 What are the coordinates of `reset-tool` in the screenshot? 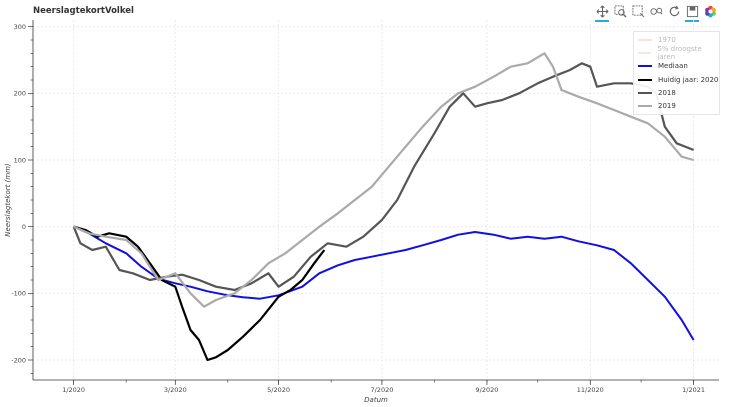 It's located at (674, 11).